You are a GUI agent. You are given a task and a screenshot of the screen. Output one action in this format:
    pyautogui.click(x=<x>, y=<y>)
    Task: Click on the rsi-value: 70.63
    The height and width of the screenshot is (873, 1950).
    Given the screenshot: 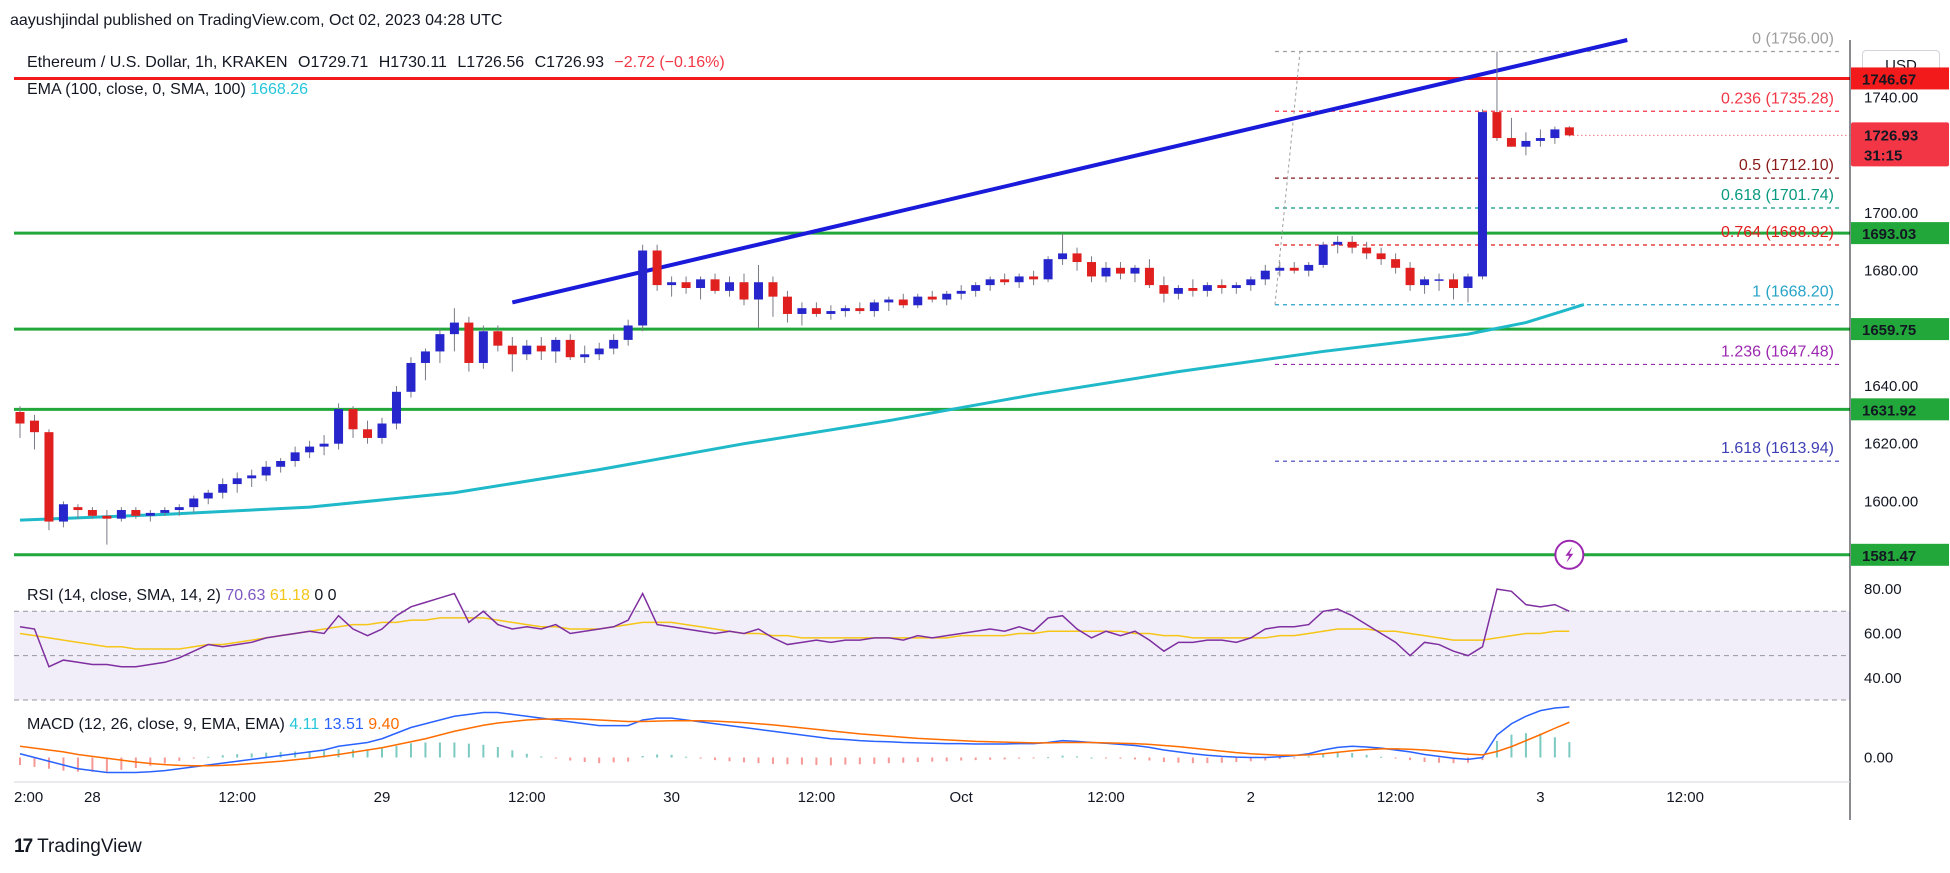 What is the action you would take?
    pyautogui.click(x=245, y=595)
    